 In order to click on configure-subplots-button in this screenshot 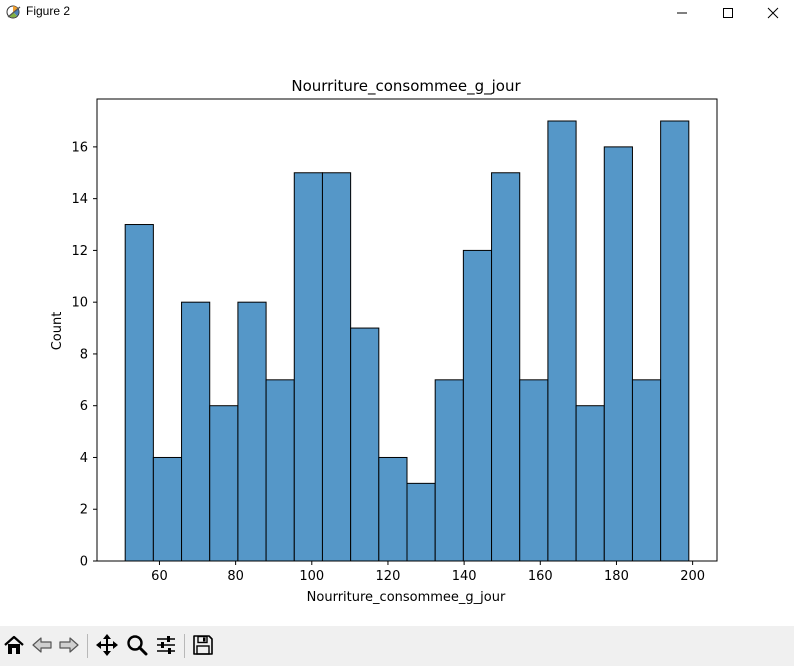, I will do `click(166, 645)`.